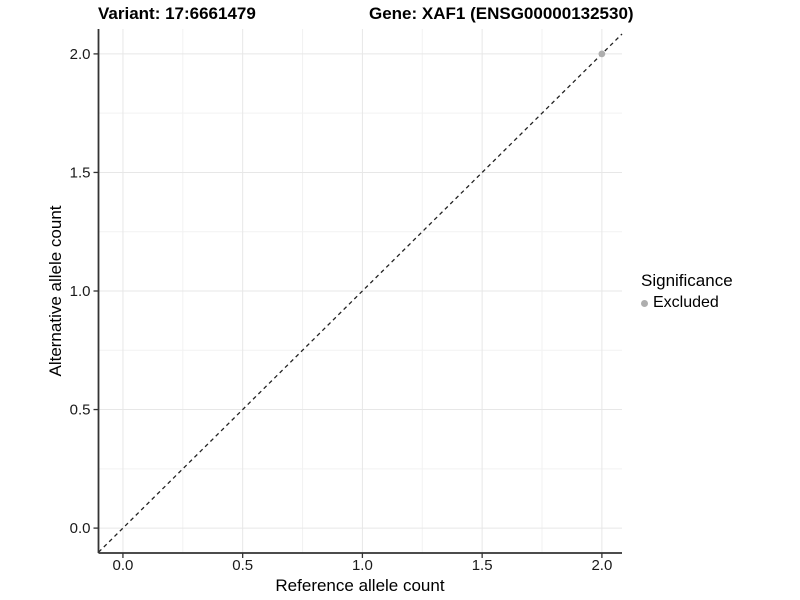 The height and width of the screenshot is (600, 800). What do you see at coordinates (687, 291) in the screenshot?
I see `legend: Significance Excluded` at bounding box center [687, 291].